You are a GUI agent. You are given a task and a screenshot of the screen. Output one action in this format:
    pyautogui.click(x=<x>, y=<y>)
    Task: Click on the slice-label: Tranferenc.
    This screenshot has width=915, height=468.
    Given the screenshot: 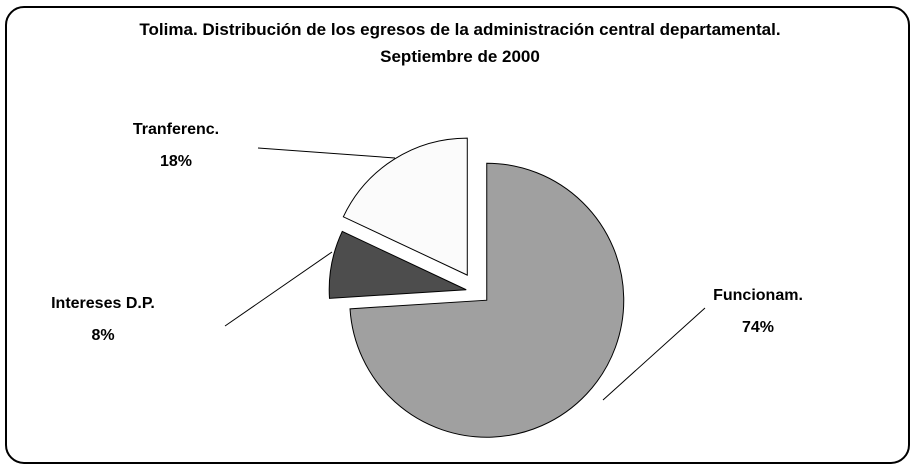 What is the action you would take?
    pyautogui.click(x=176, y=129)
    